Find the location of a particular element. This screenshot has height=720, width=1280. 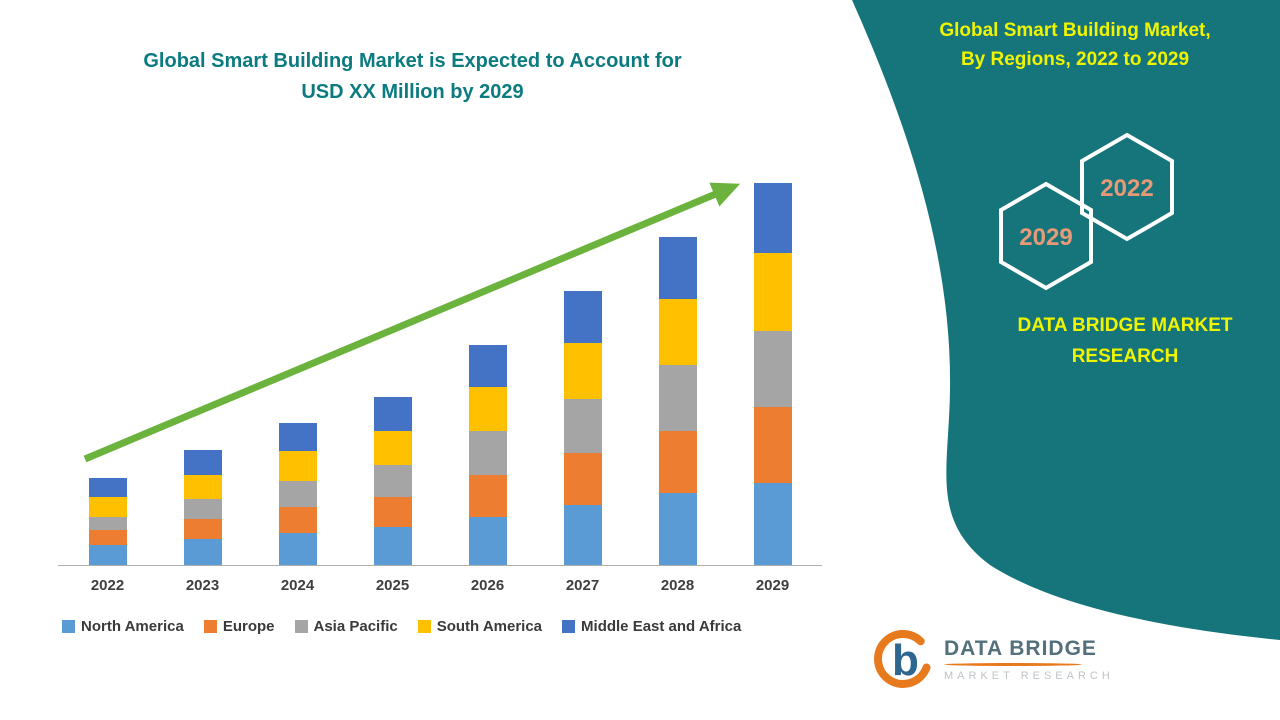

bar-segment-2023-middle-east-and-africa is located at coordinates (202, 462).